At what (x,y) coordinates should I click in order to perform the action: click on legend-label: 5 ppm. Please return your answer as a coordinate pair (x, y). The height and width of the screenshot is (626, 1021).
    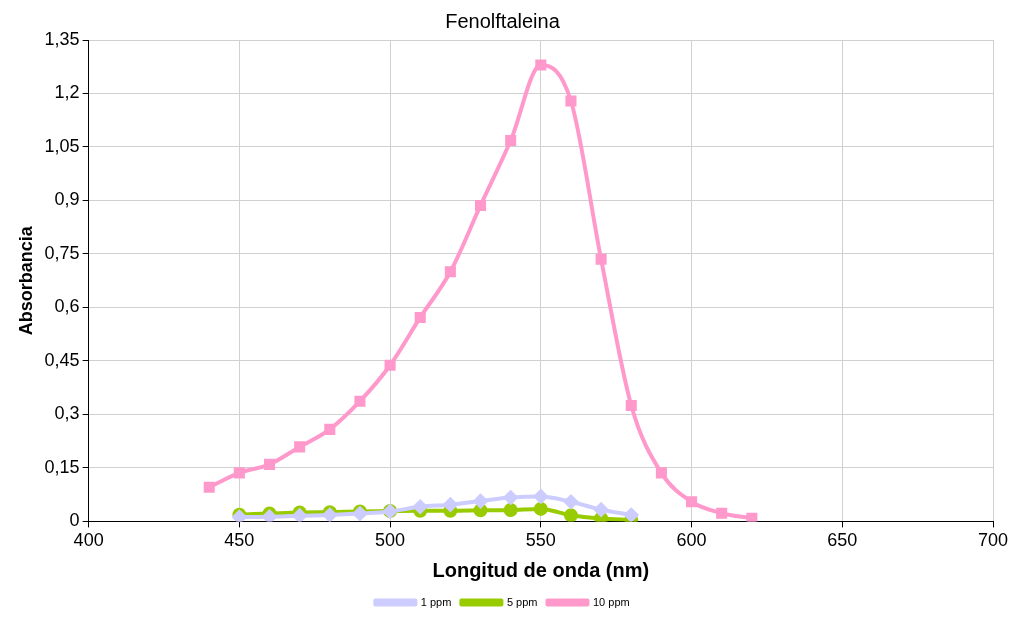
    Looking at the image, I should click on (522, 601).